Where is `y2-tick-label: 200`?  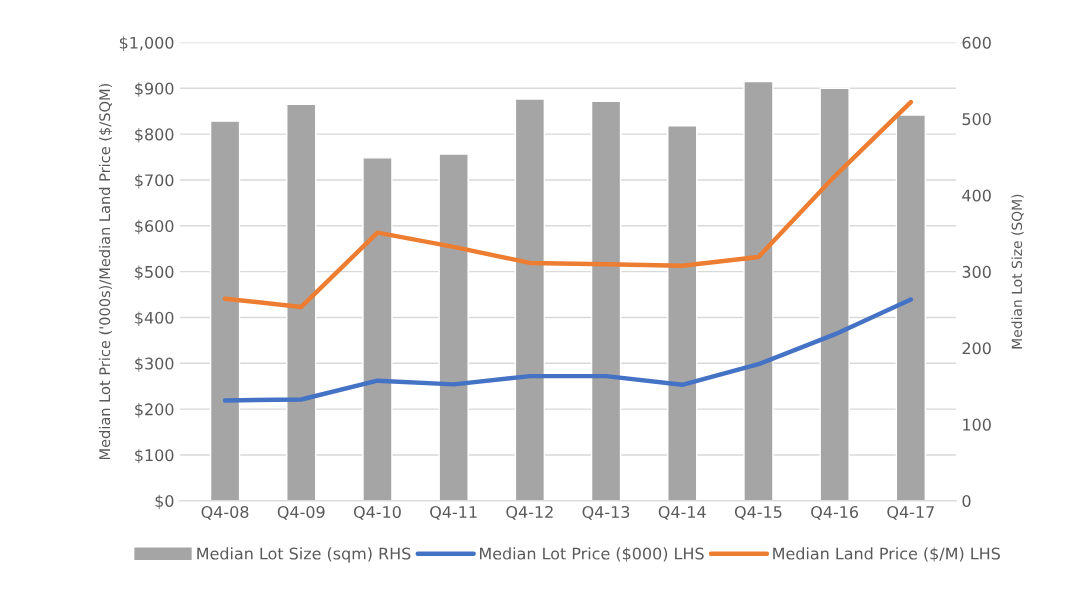 y2-tick-label: 200 is located at coordinates (976, 348).